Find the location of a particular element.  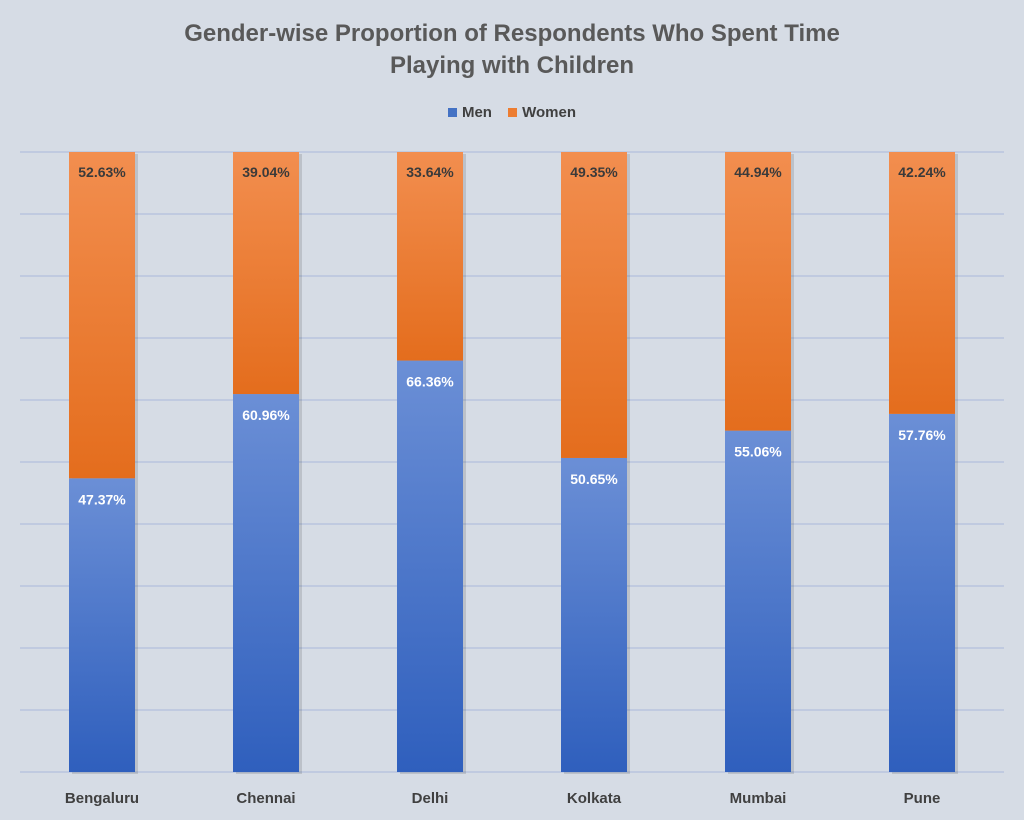

bar-women-kolkata is located at coordinates (594, 305).